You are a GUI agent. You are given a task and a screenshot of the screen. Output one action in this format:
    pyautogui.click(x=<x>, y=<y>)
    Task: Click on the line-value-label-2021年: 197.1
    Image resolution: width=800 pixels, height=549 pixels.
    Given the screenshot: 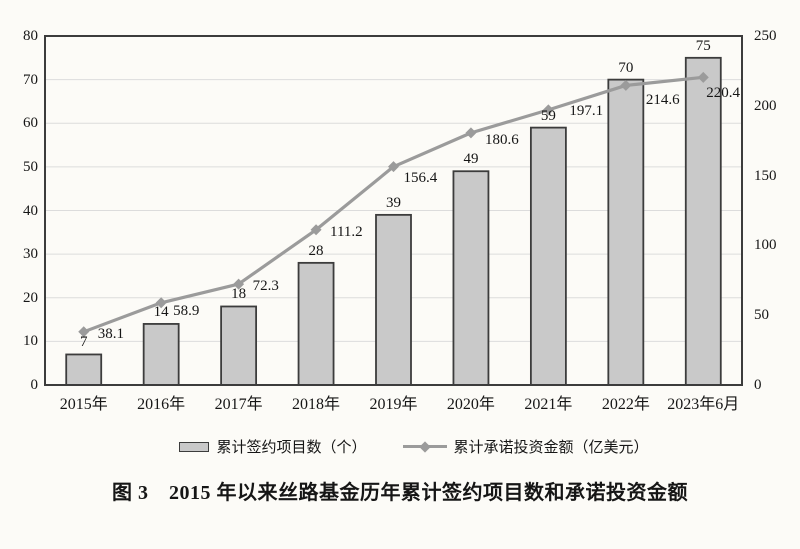 What is the action you would take?
    pyautogui.click(x=586, y=110)
    